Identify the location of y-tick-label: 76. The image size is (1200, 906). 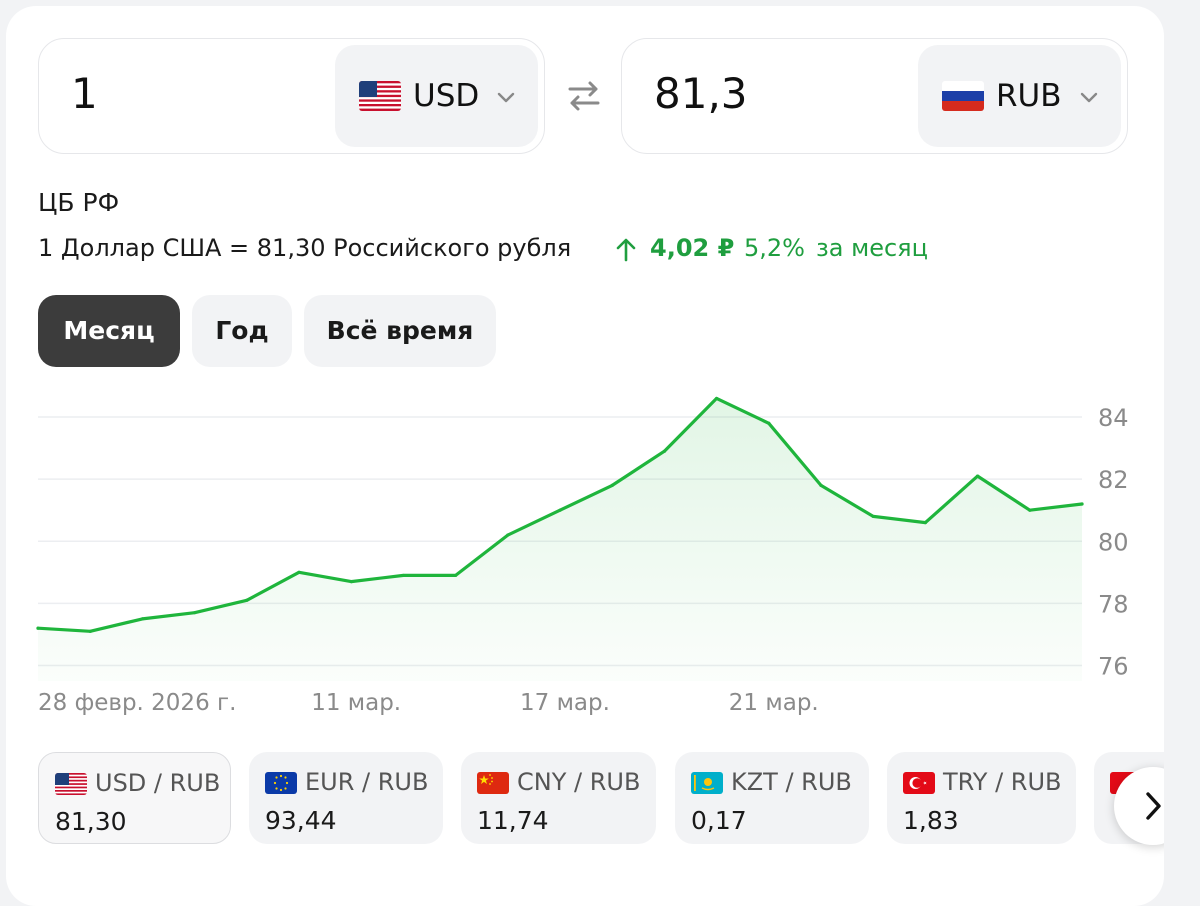
(1113, 666).